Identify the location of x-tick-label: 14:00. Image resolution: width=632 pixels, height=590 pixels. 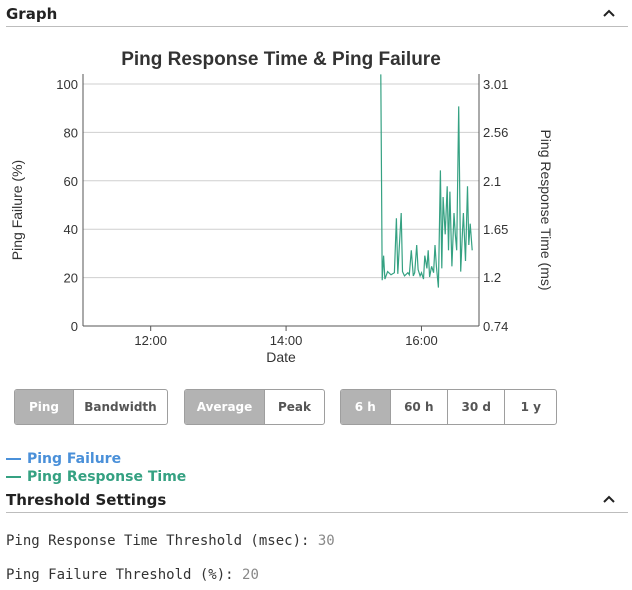
(286, 340).